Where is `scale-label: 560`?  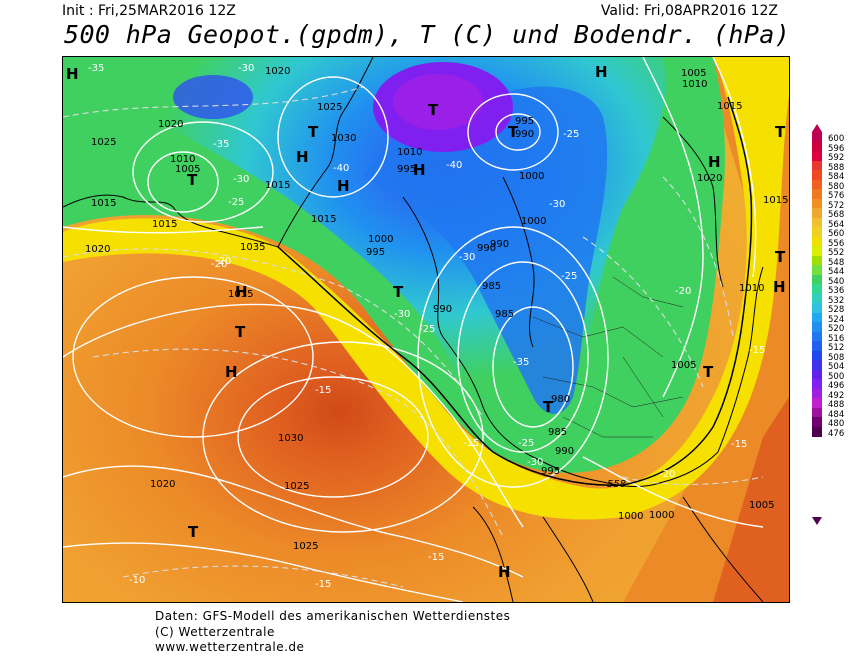 scale-label: 560 is located at coordinates (836, 234).